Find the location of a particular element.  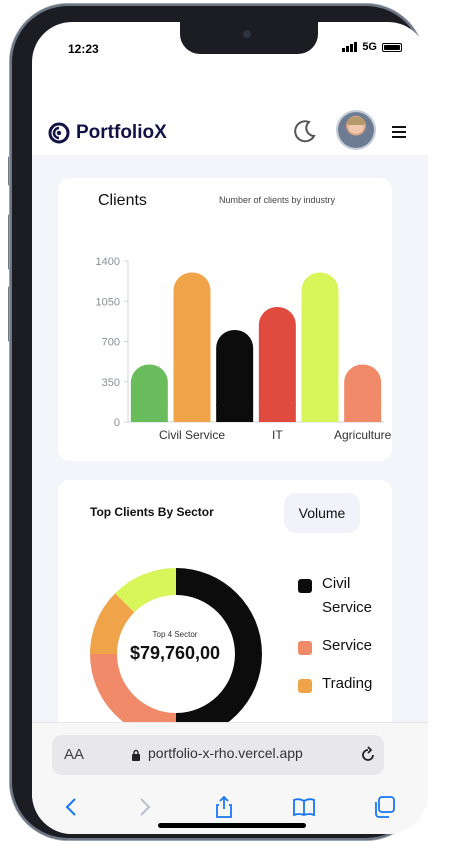

home-indicator is located at coordinates (232, 825).